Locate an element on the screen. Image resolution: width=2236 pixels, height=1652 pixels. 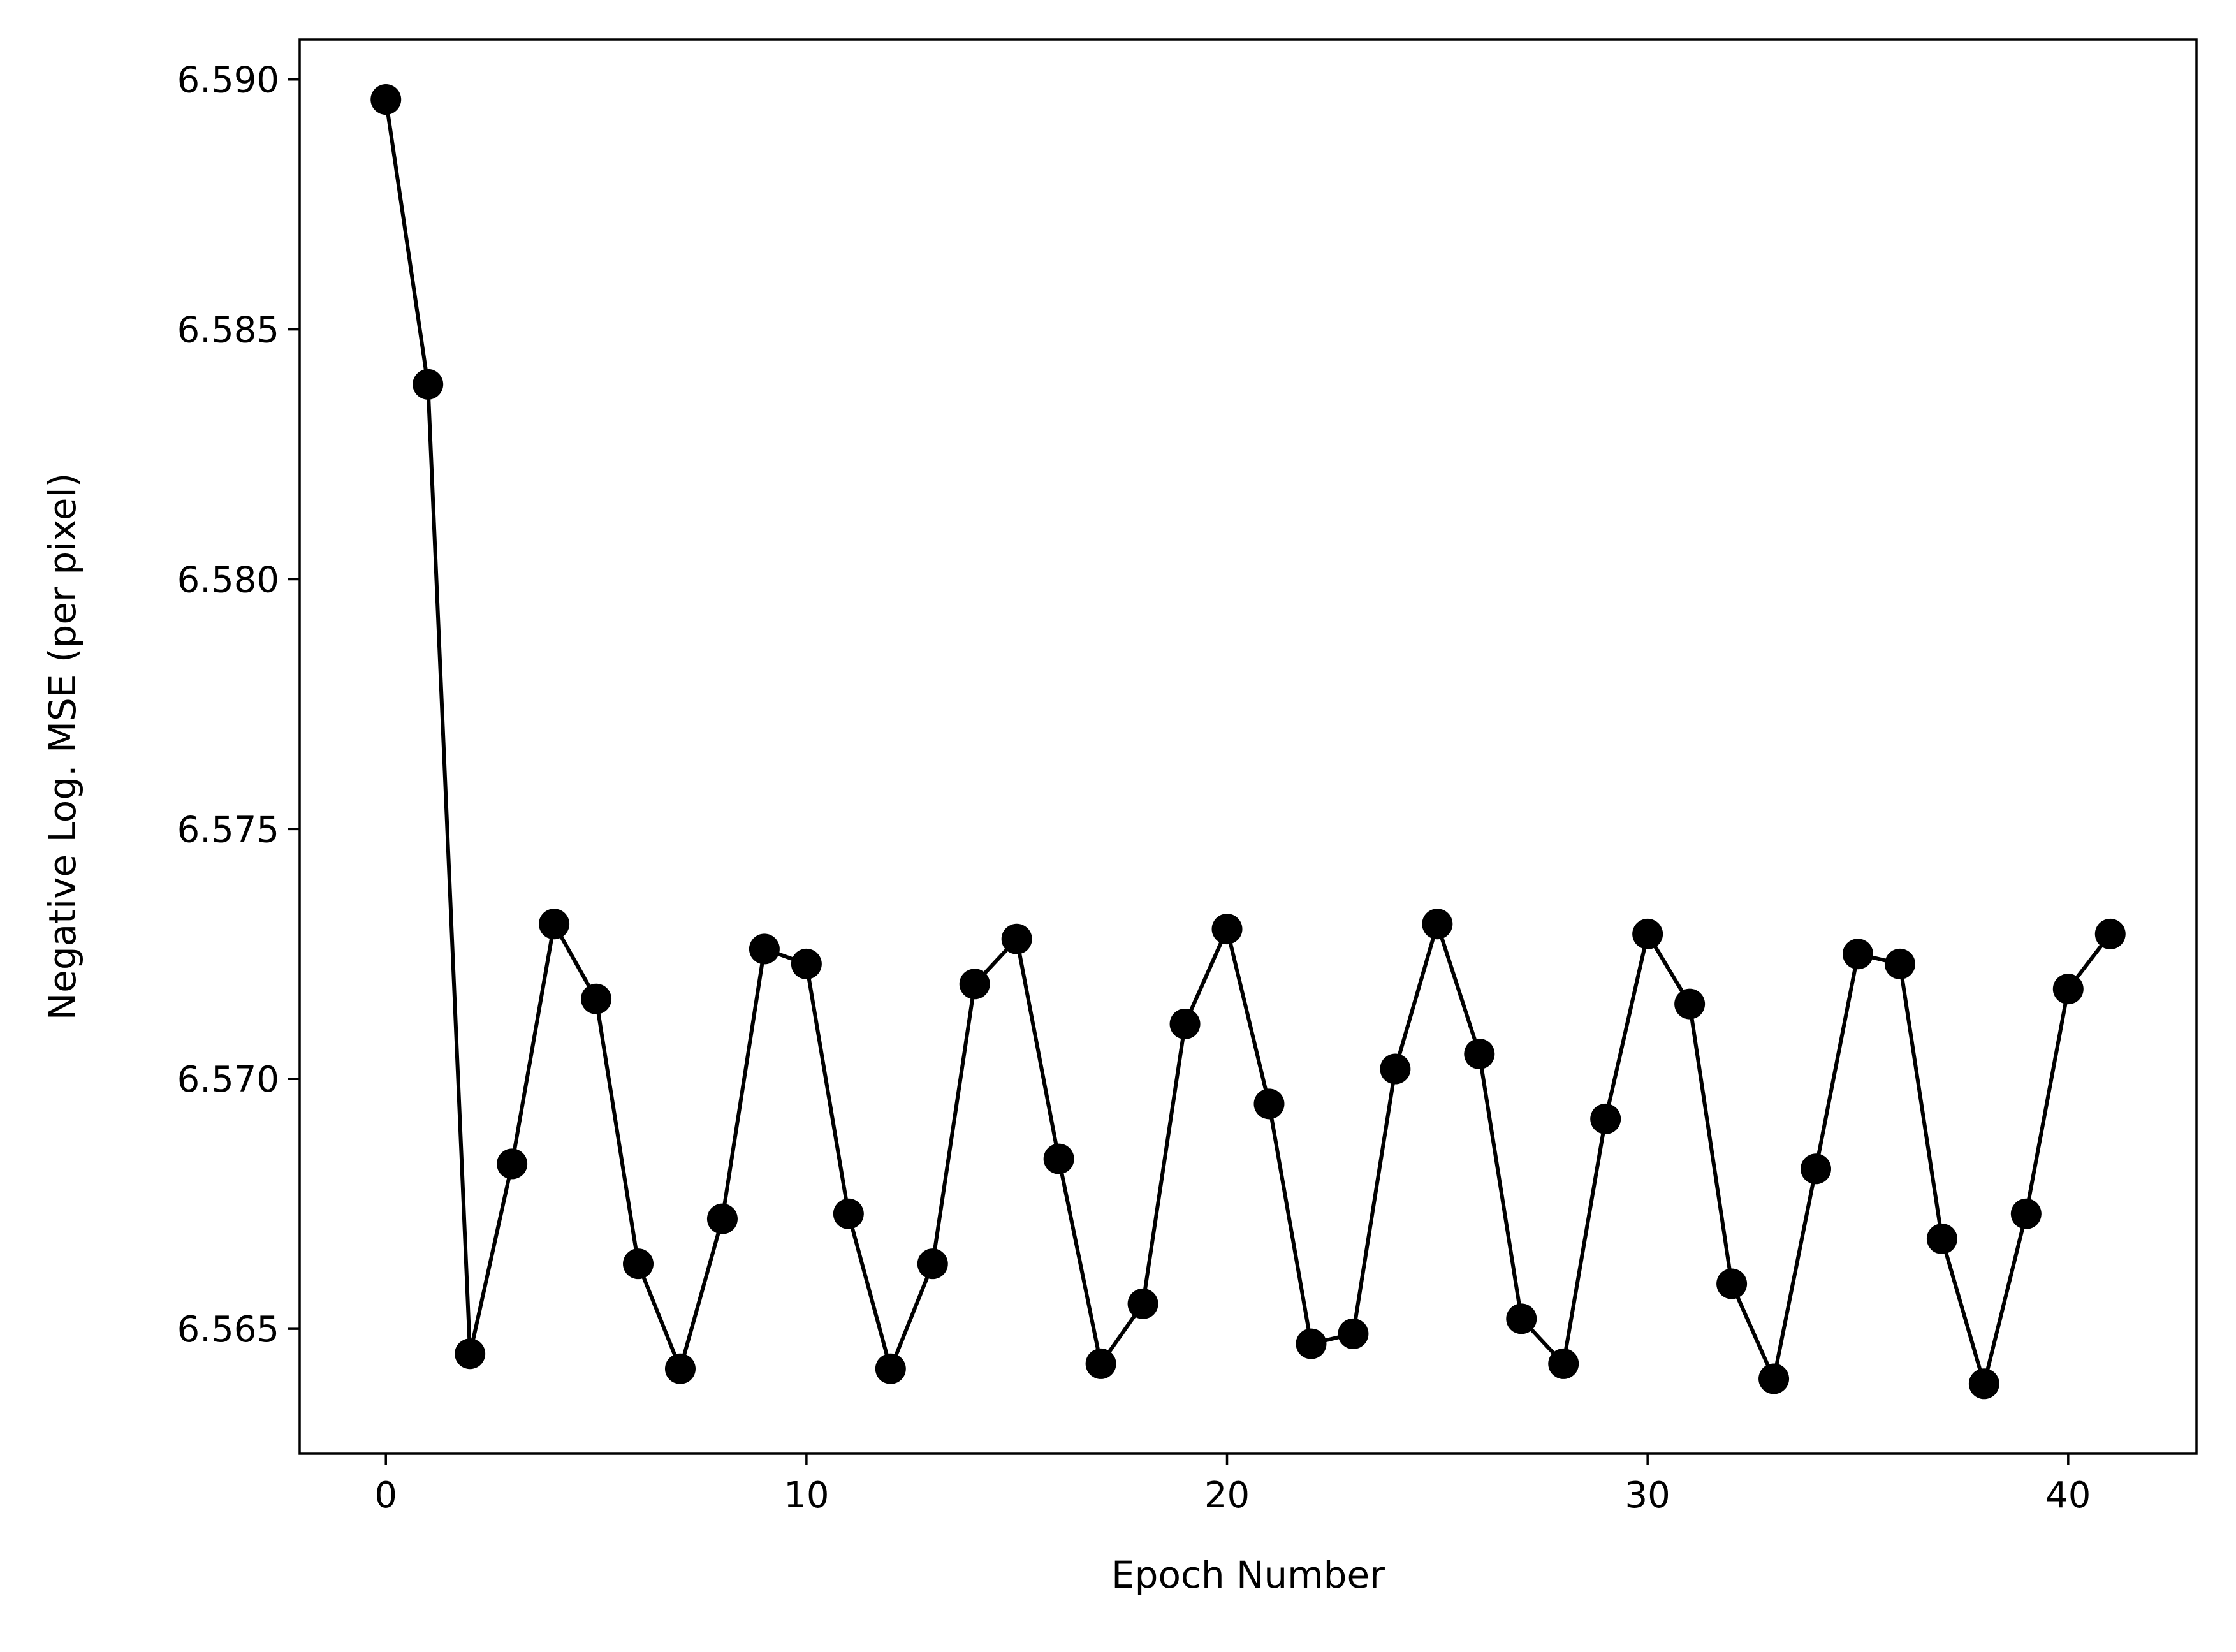
y-tick-label: 6.590 is located at coordinates (228, 81).